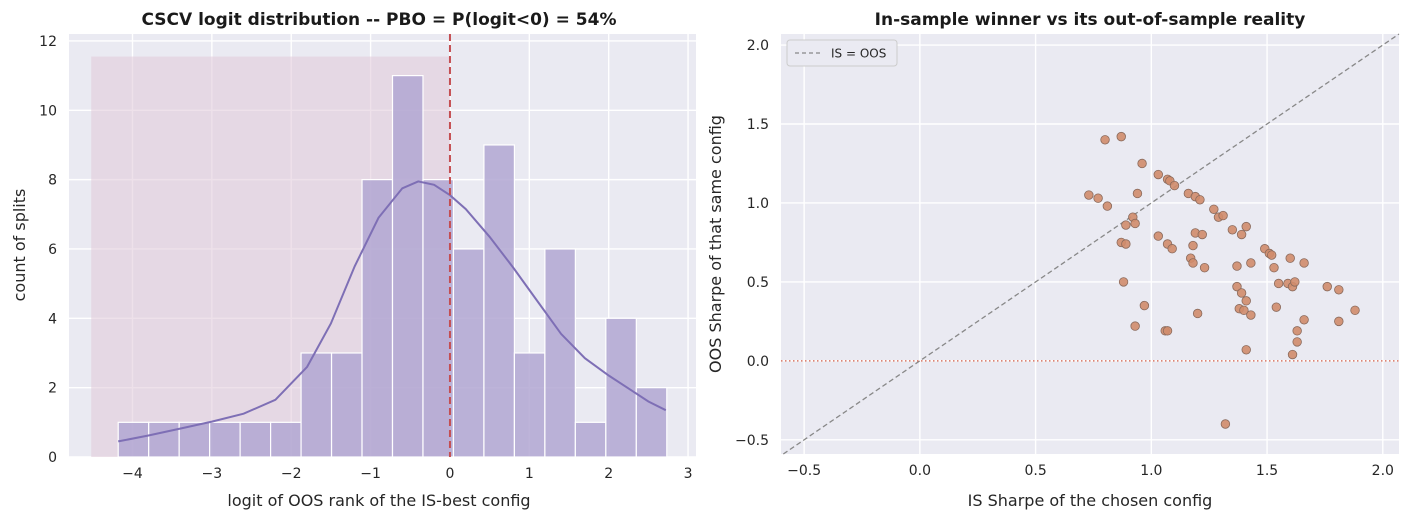  What do you see at coordinates (1222, 280) in the screenshot?
I see `scatter-points` at bounding box center [1222, 280].